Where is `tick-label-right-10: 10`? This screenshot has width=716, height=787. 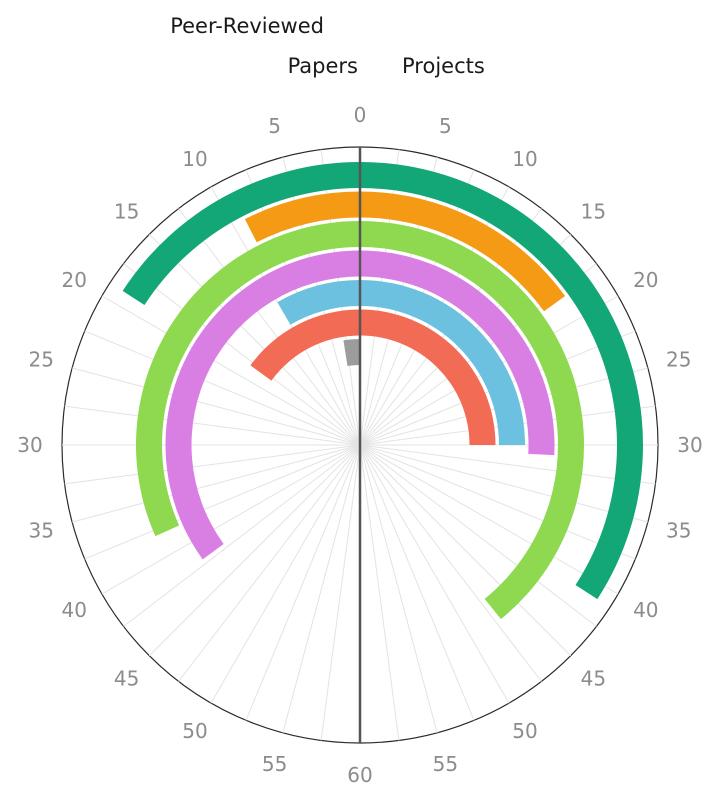
tick-label-right-10: 10 is located at coordinates (524, 159).